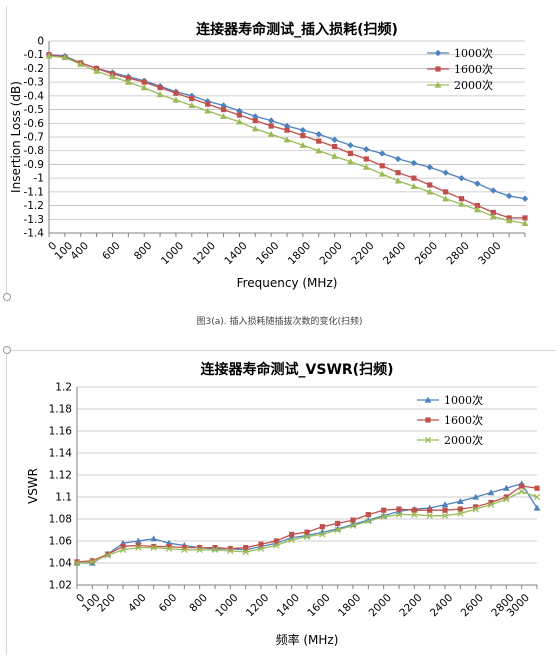 The image size is (559, 659). I want to click on y-tick-label: -0.3, so click(34, 83).